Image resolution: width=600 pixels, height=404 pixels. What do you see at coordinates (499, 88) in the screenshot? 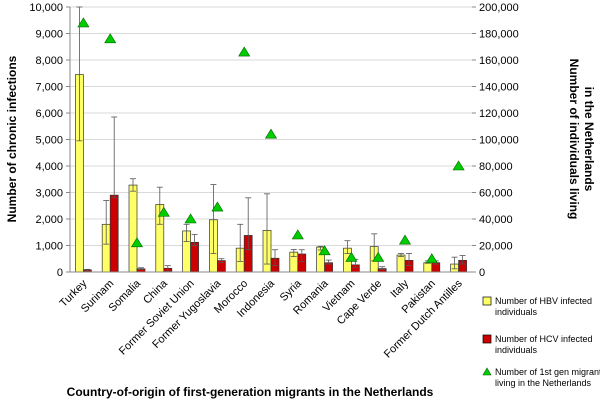
I see `right-tick-label: 140,000` at bounding box center [499, 88].